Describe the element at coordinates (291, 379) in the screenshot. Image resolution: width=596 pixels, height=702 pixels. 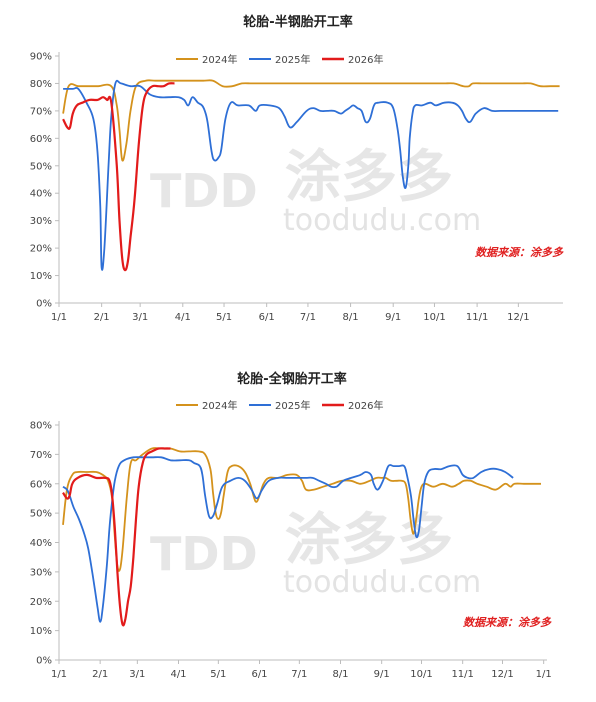
I see `chart-title: 轮胎-全钢胎开工率` at that location.